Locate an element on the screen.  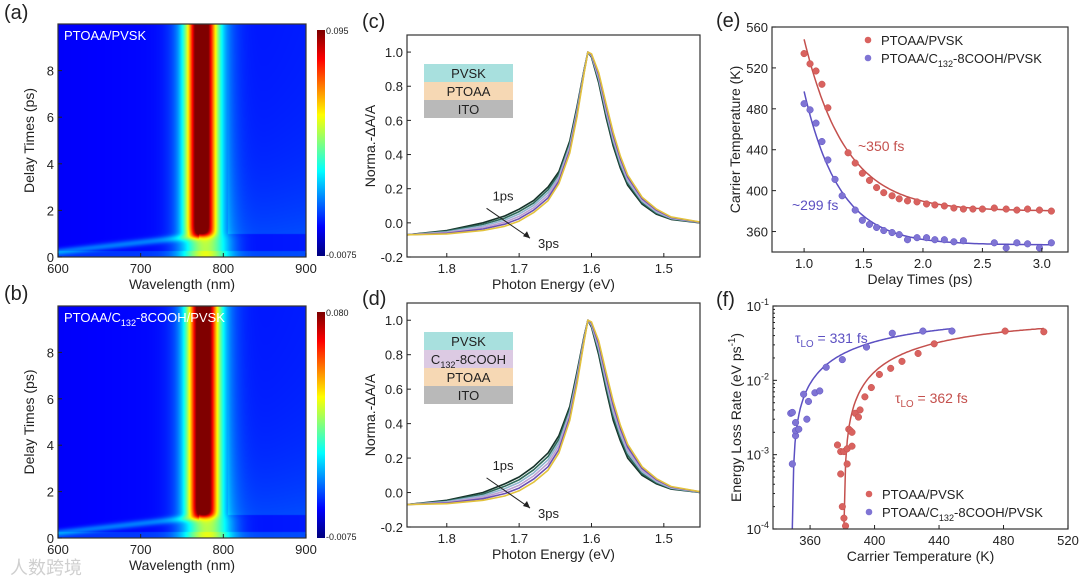
arrow-line is located at coordinates (508, 493).